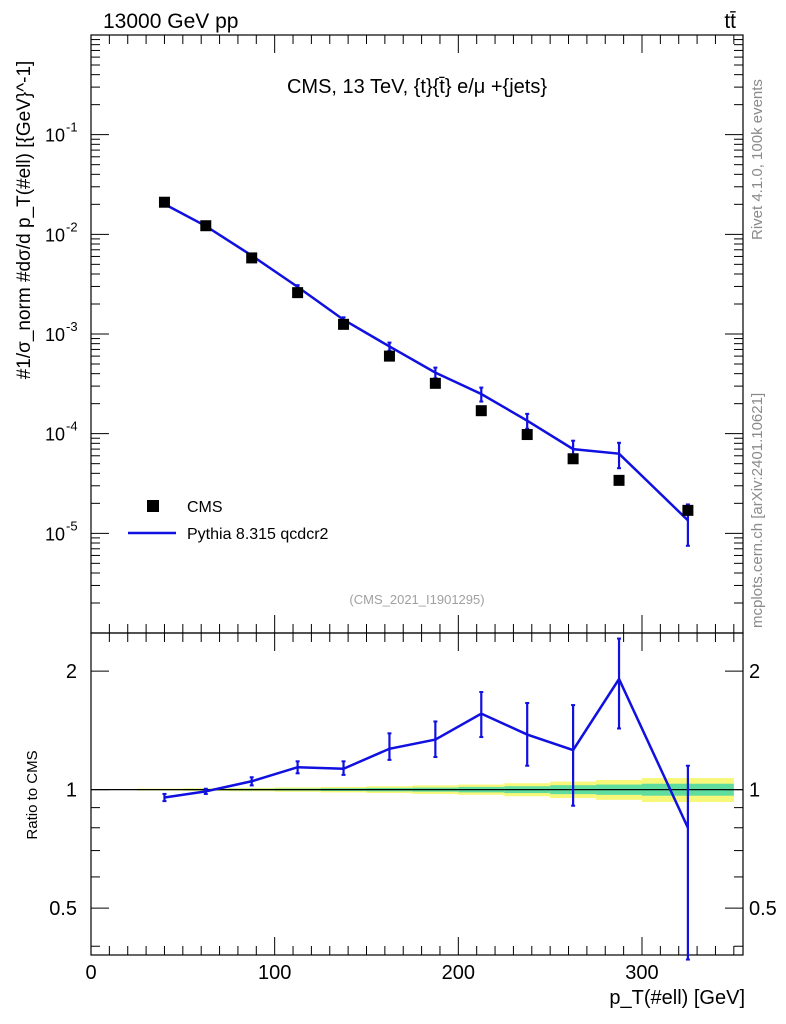  What do you see at coordinates (205, 507) in the screenshot?
I see `legend-cms-label: CMS` at bounding box center [205, 507].